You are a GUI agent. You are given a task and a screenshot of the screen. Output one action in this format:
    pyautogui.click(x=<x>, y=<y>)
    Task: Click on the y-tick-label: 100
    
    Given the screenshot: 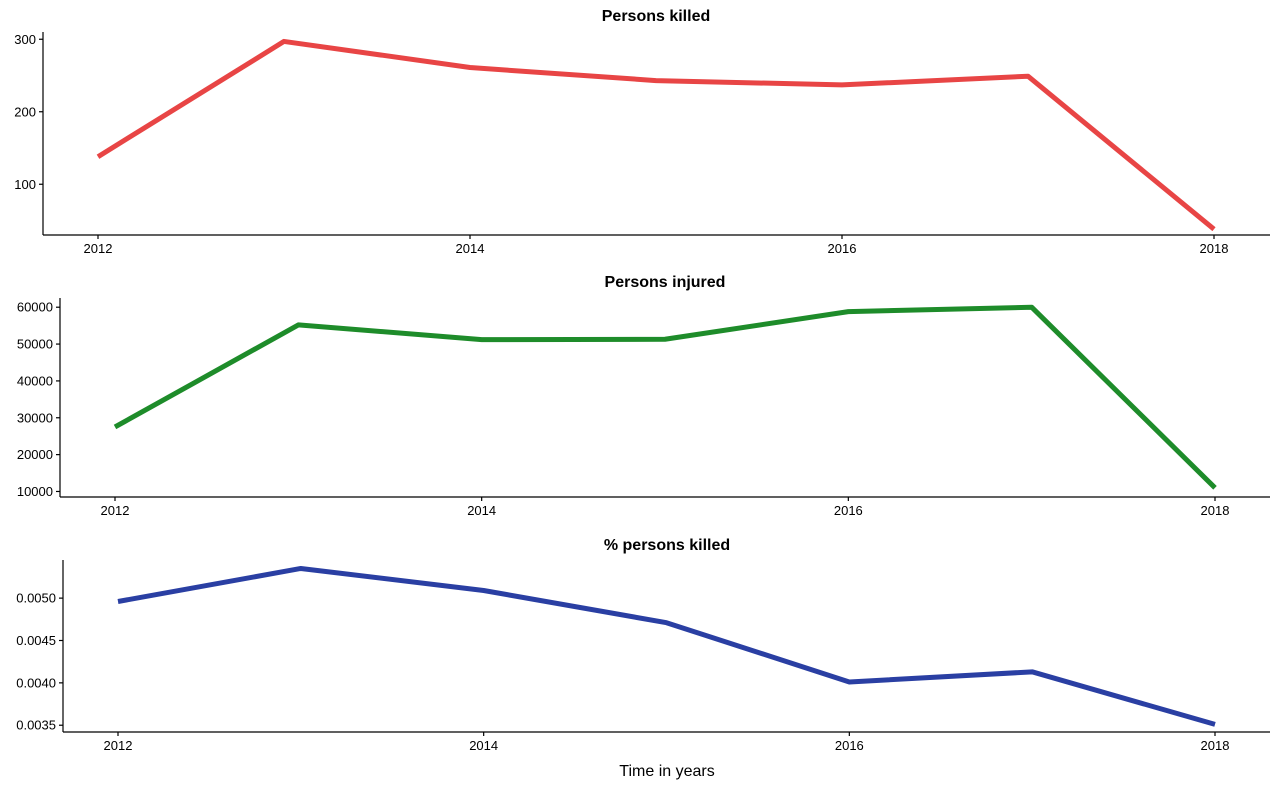 What is the action you would take?
    pyautogui.click(x=25, y=184)
    